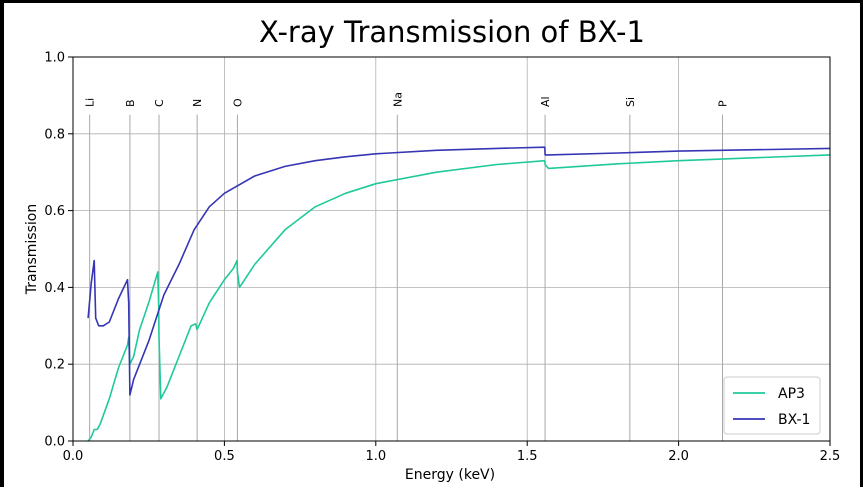  I want to click on outer-border-right, so click(861, 243).